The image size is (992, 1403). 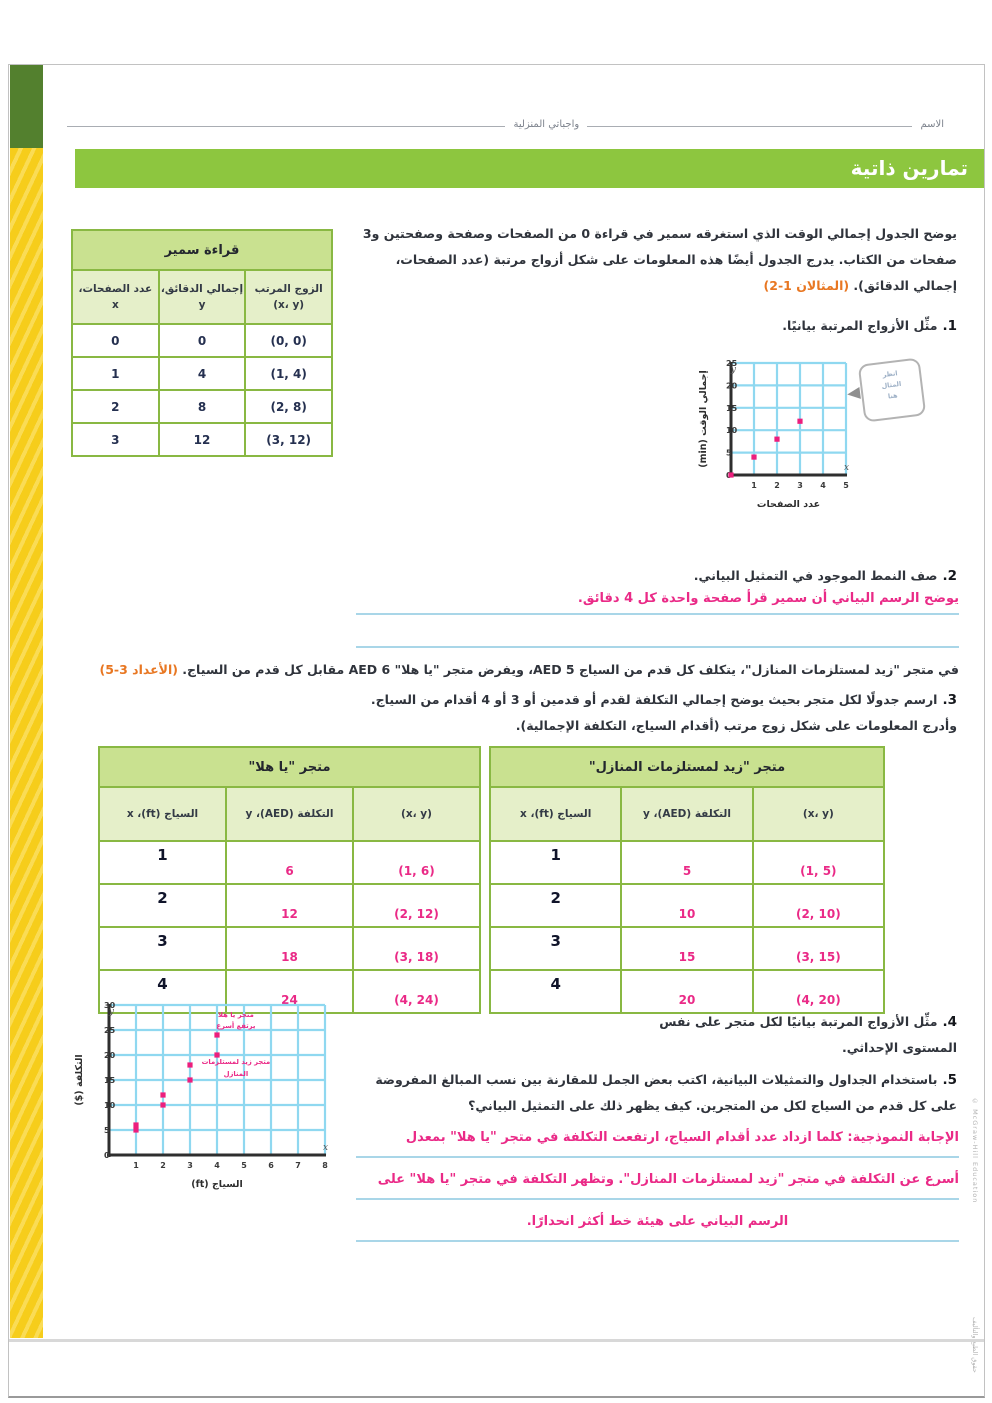 What do you see at coordinates (416, 814) in the screenshot?
I see `column-header-pair: (x، y)` at bounding box center [416, 814].